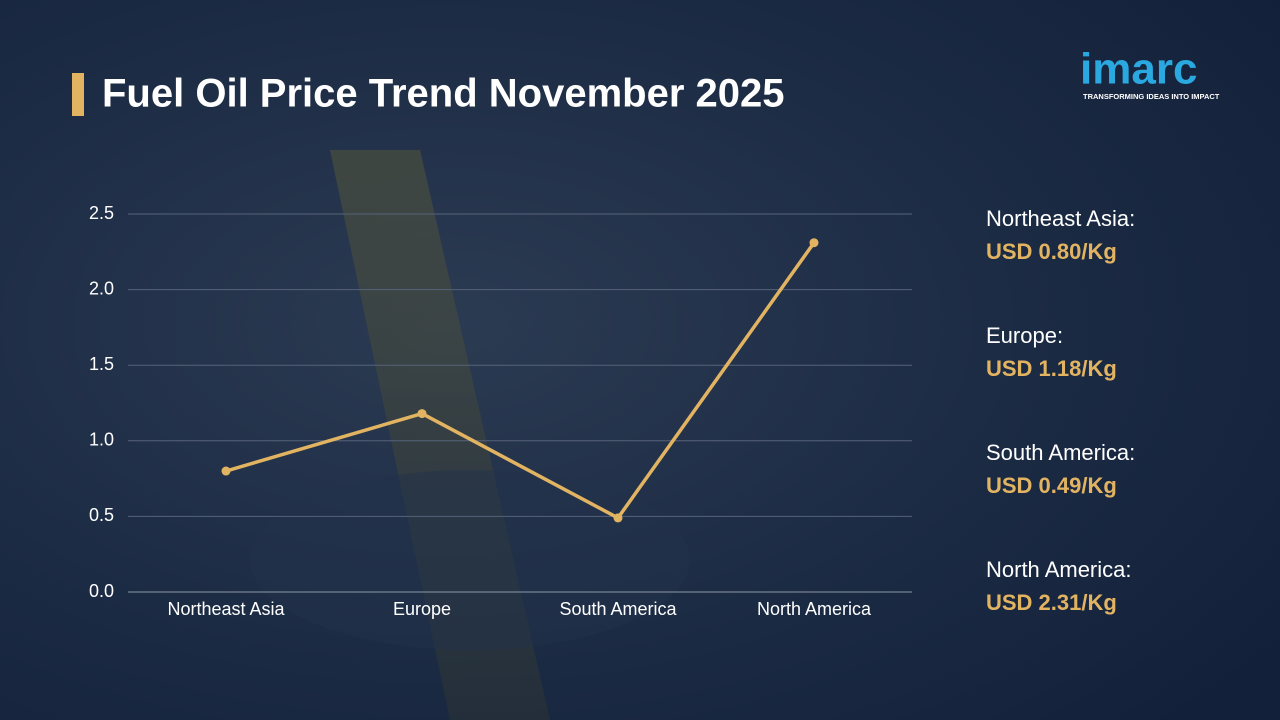 Image resolution: width=1280 pixels, height=720 pixels. What do you see at coordinates (443, 94) in the screenshot?
I see `chart-title: Fuel Oil Price Trend November 2025` at bounding box center [443, 94].